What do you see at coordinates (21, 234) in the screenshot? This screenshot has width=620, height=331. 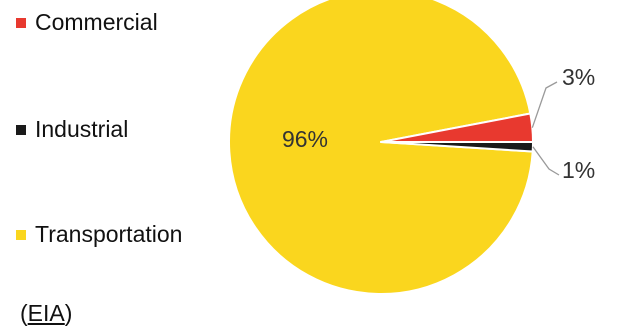 I see `legend-swatch-transportation` at bounding box center [21, 234].